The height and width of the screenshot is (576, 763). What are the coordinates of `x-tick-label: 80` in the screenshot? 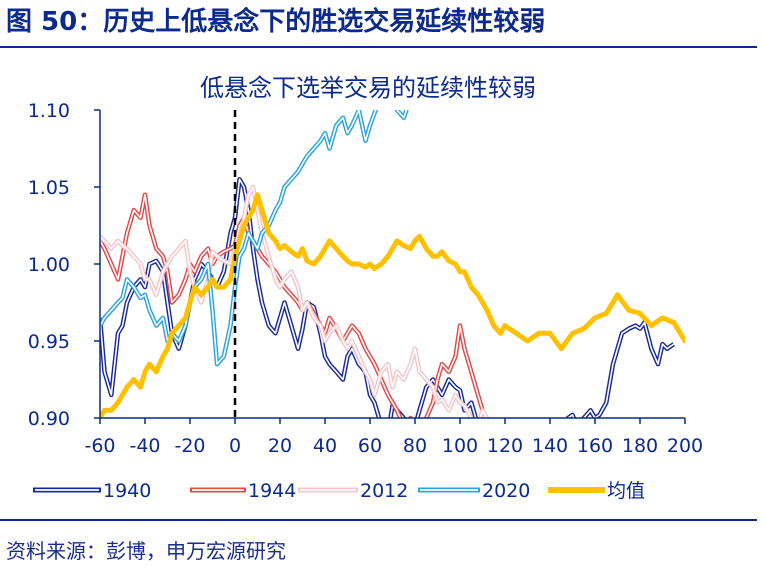 It's located at (415, 446).